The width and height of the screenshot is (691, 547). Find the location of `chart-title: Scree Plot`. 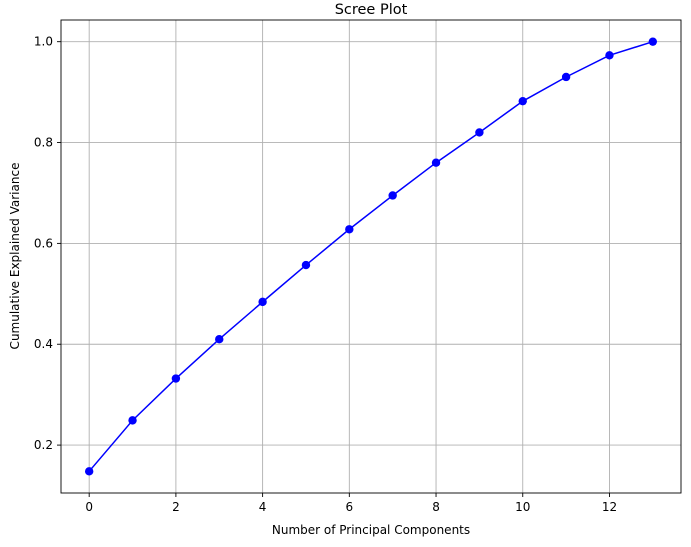

chart-title: Scree Plot is located at coordinates (371, 10).